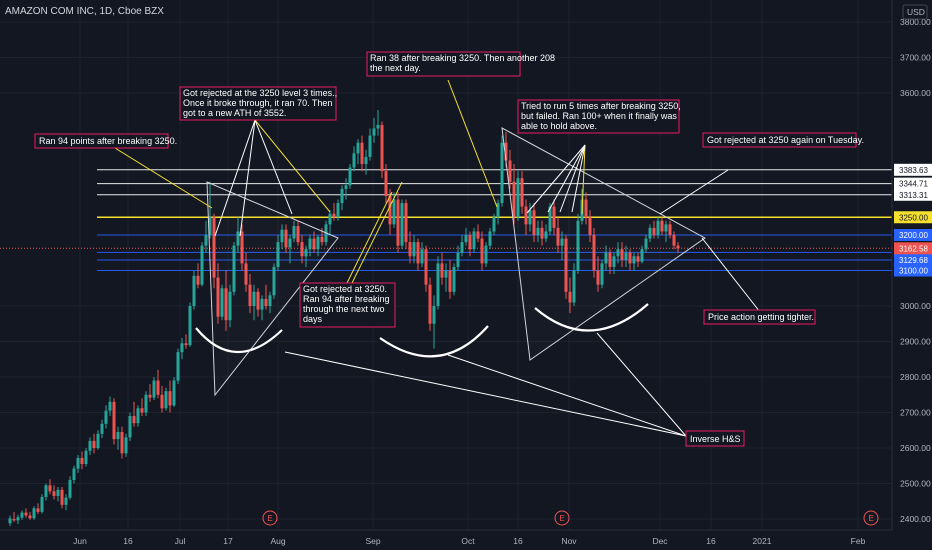  What do you see at coordinates (247, 178) in the screenshot?
I see `pointer-rejected-3x-b` at bounding box center [247, 178].